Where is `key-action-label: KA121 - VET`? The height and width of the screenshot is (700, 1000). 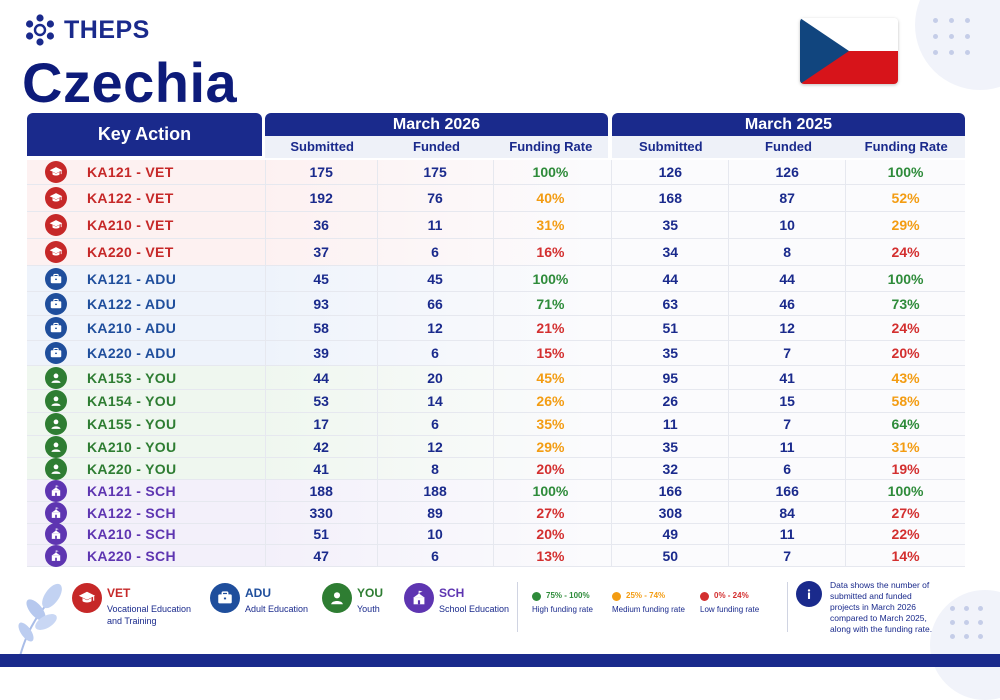
key-action-label: KA121 - VET is located at coordinates (130, 172).